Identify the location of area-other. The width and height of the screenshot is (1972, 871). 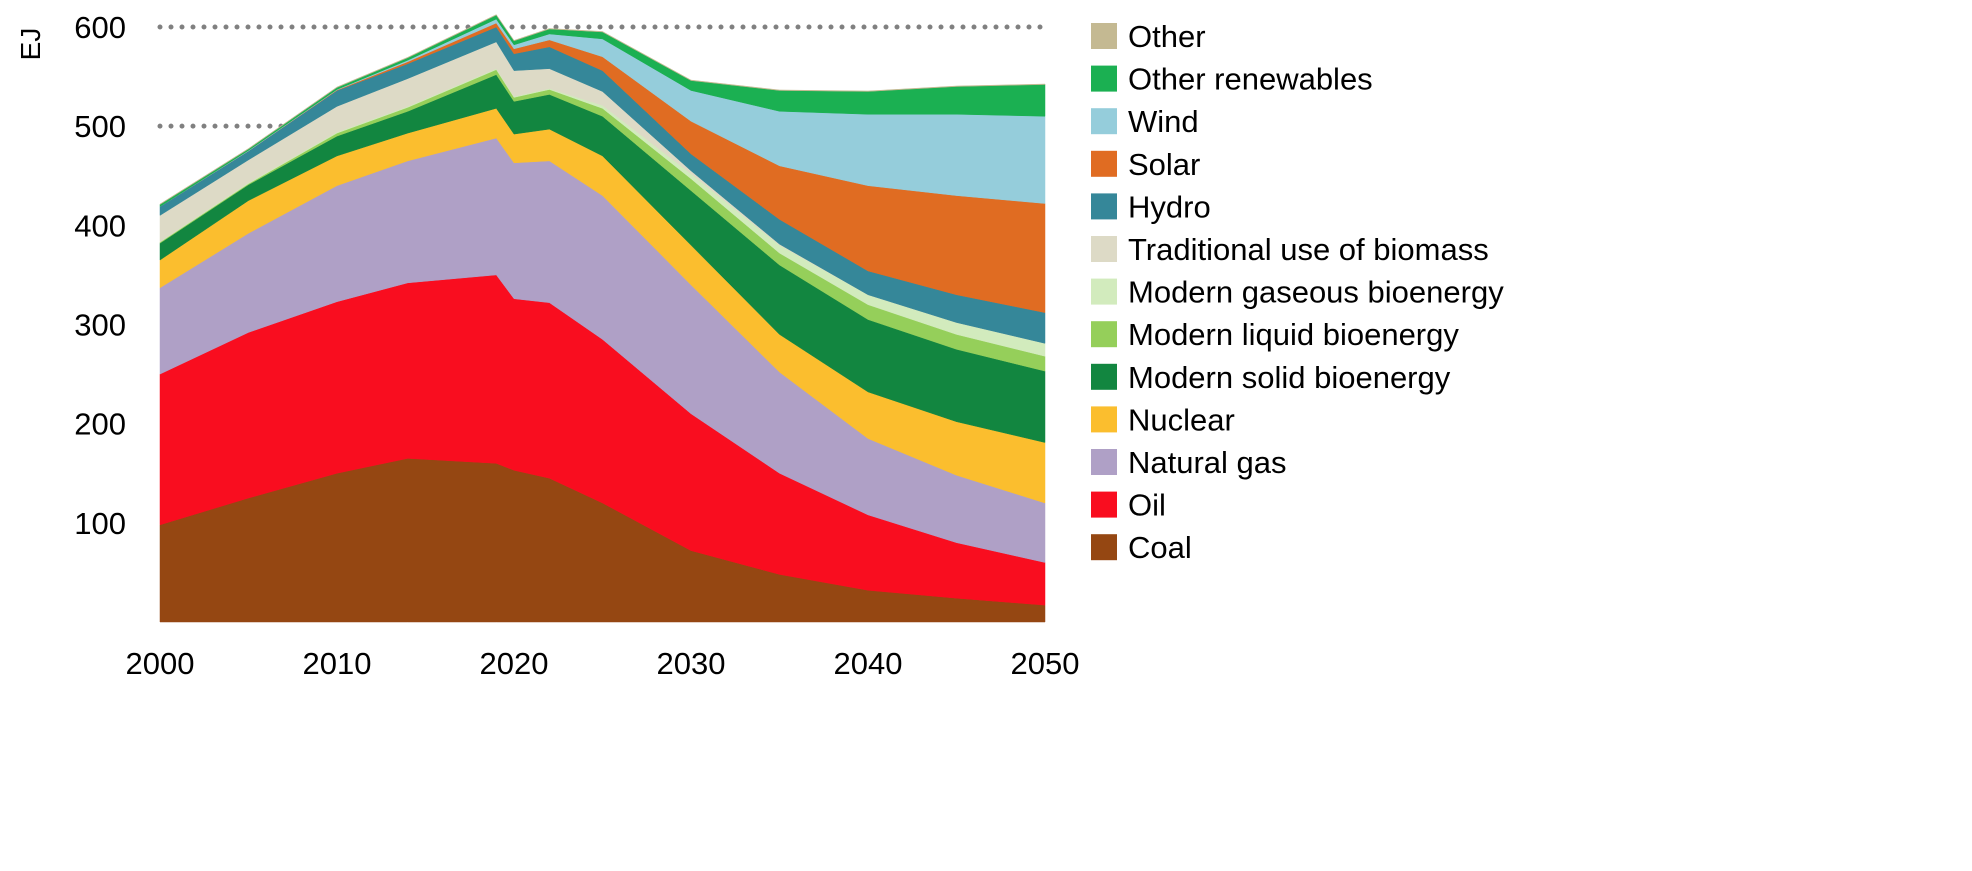
(602, 109).